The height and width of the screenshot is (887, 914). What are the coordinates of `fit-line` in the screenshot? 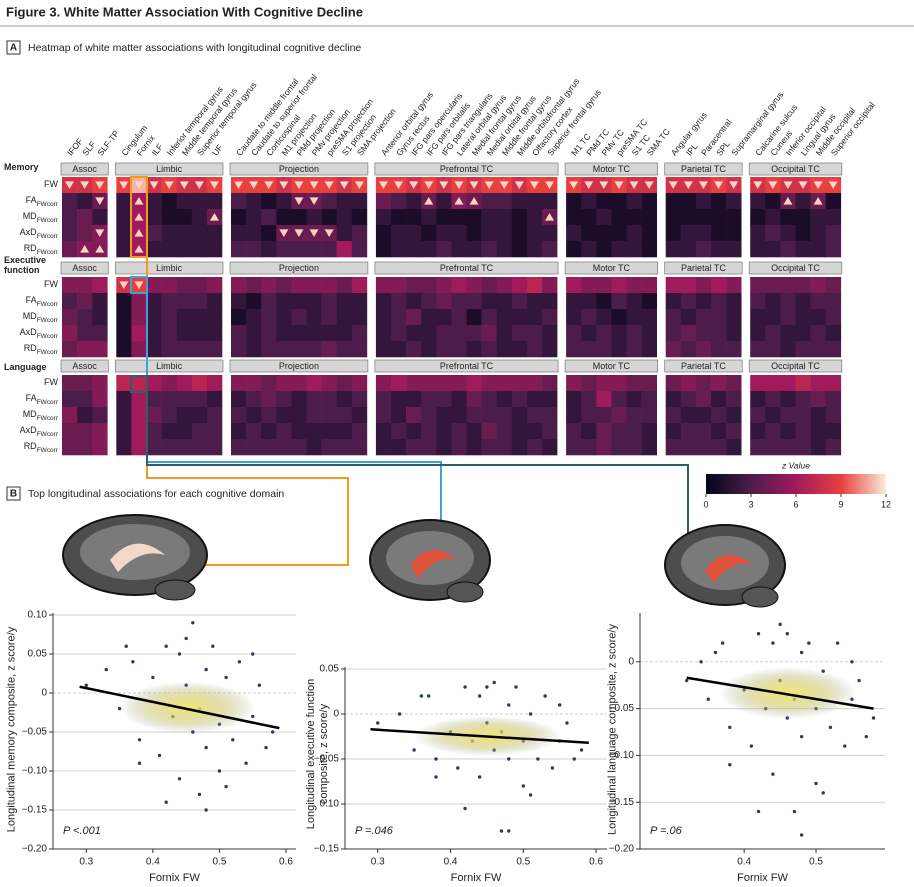 It's located at (179, 707).